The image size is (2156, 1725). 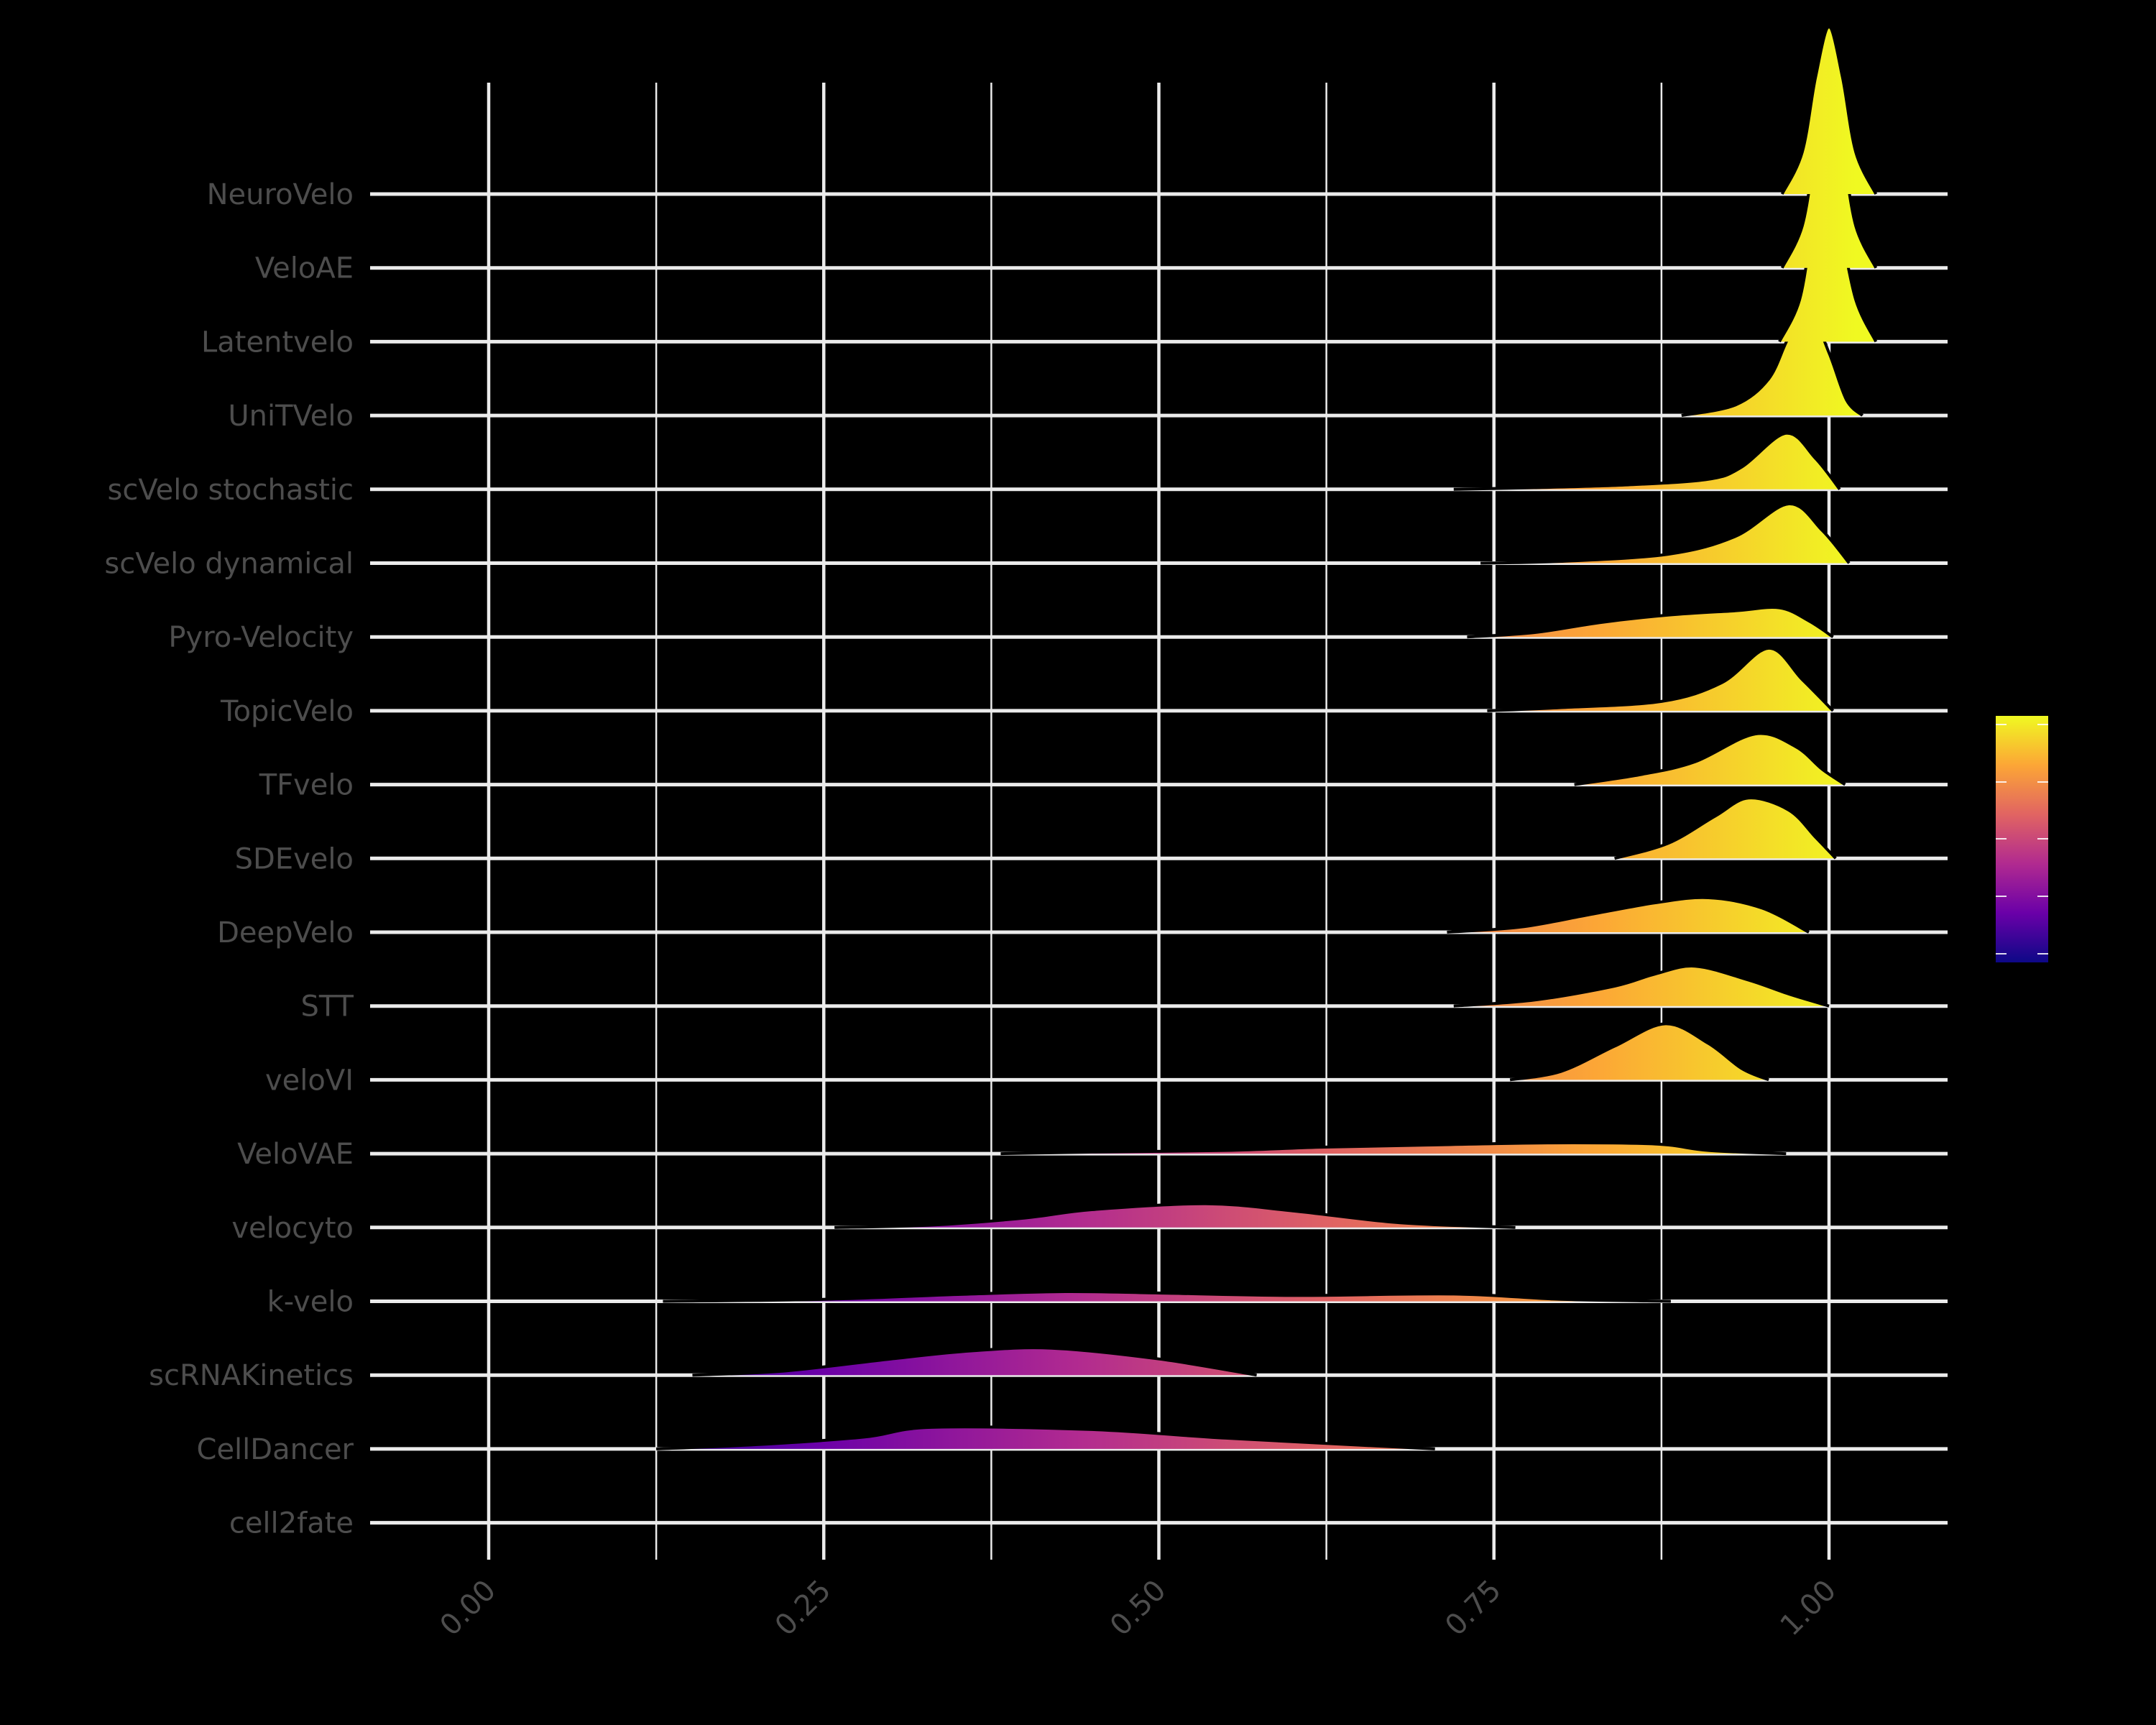 I want to click on y-axis-label: STT, so click(x=327, y=1007).